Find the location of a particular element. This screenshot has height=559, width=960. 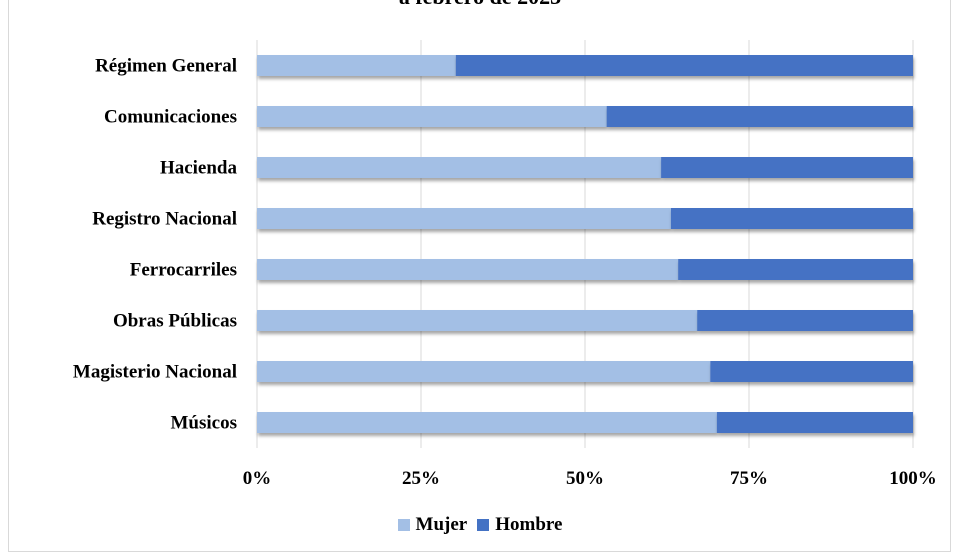

category-label: Obras Públicas is located at coordinates (175, 321).